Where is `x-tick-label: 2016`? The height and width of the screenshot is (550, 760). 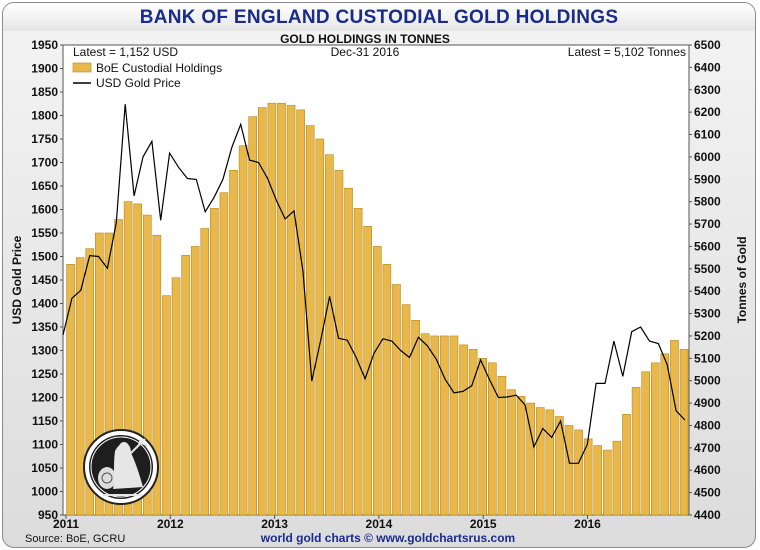
x-tick-label: 2016 is located at coordinates (587, 524).